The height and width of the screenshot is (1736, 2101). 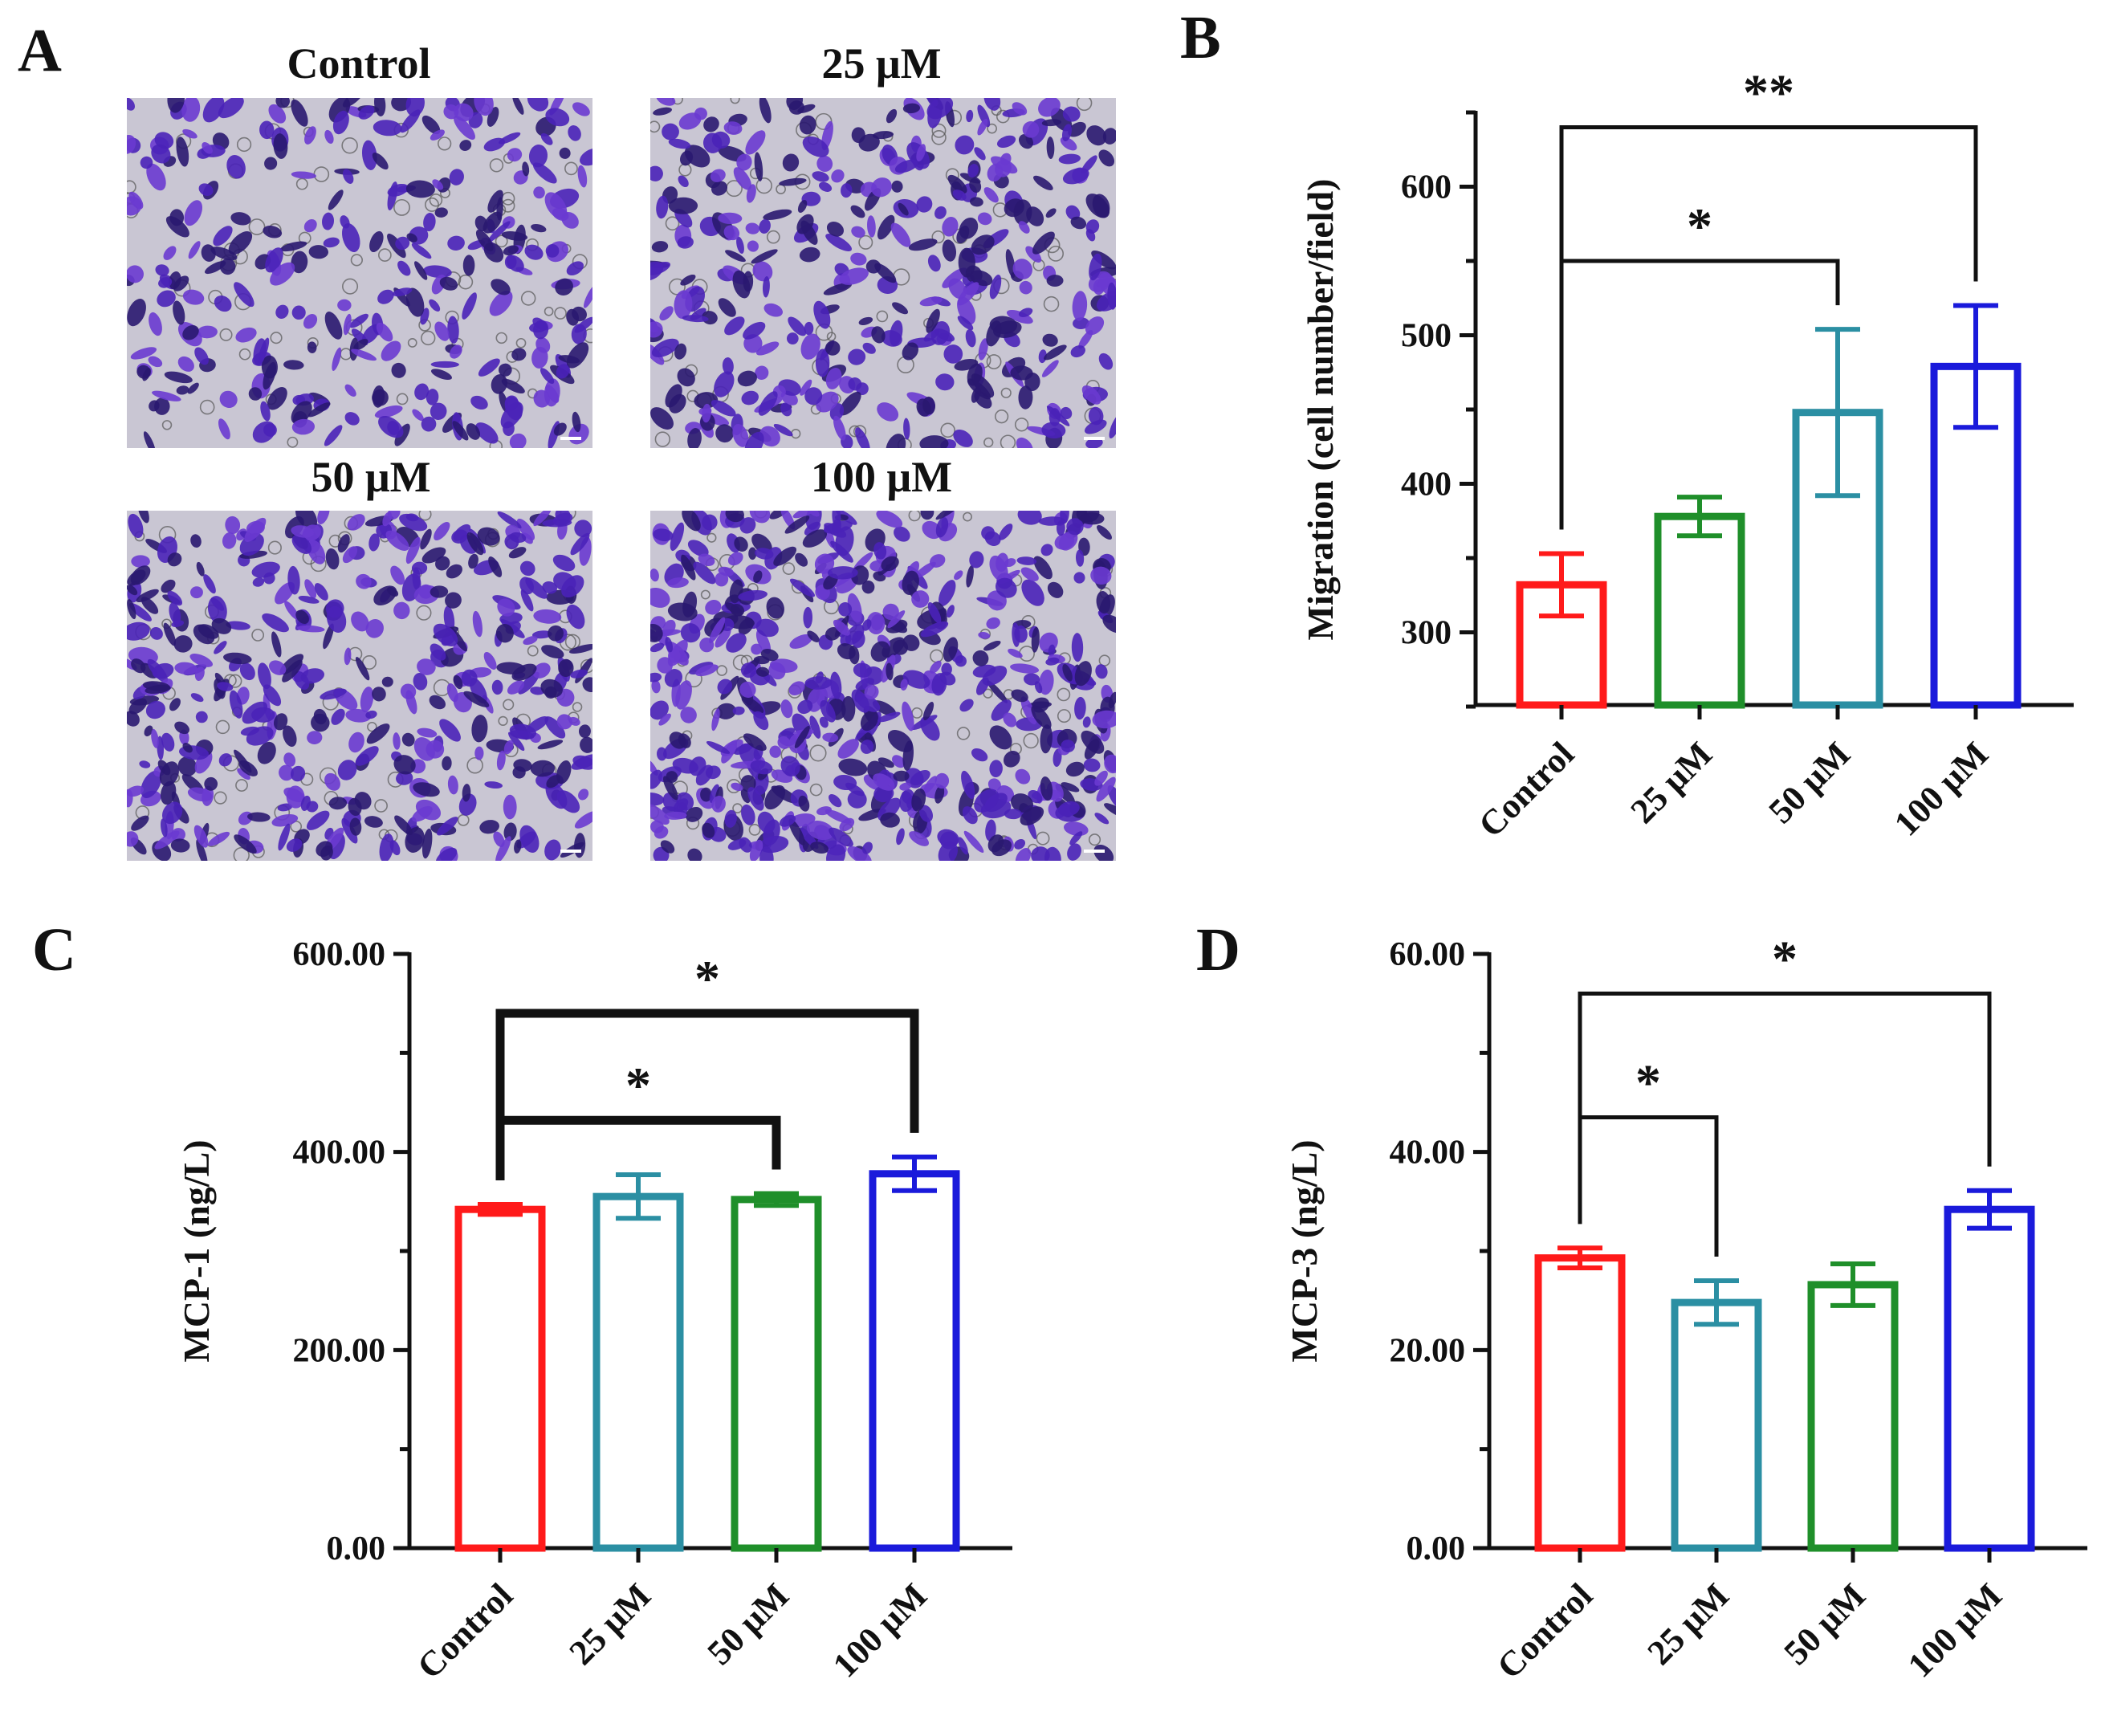 I want to click on y-axis-title: MCP-3 (ng/L), so click(x=1304, y=1250).